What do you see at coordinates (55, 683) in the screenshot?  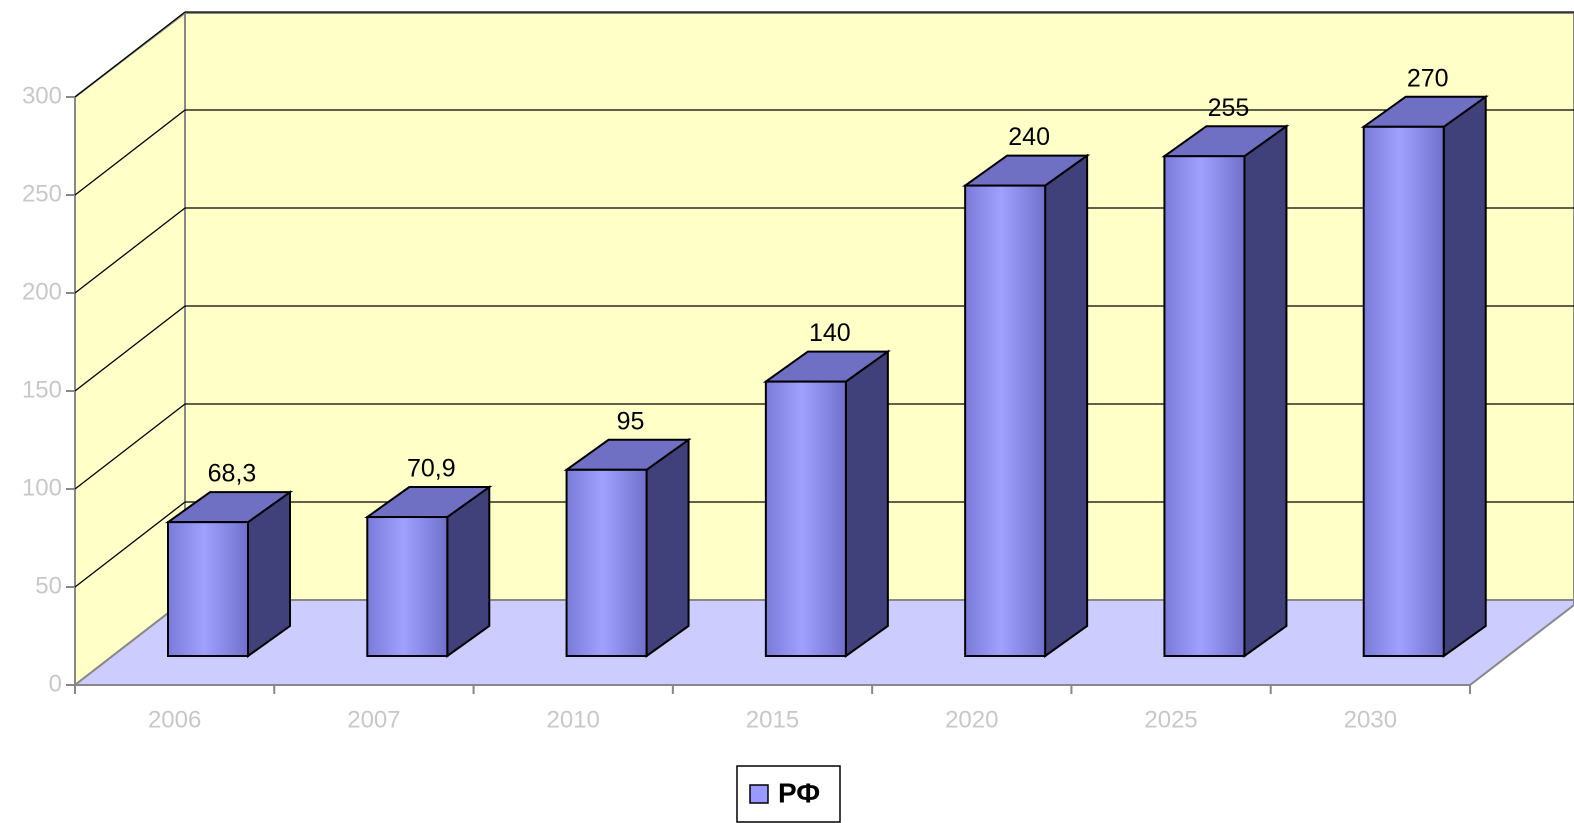 I see `y-tick-label: 0` at bounding box center [55, 683].